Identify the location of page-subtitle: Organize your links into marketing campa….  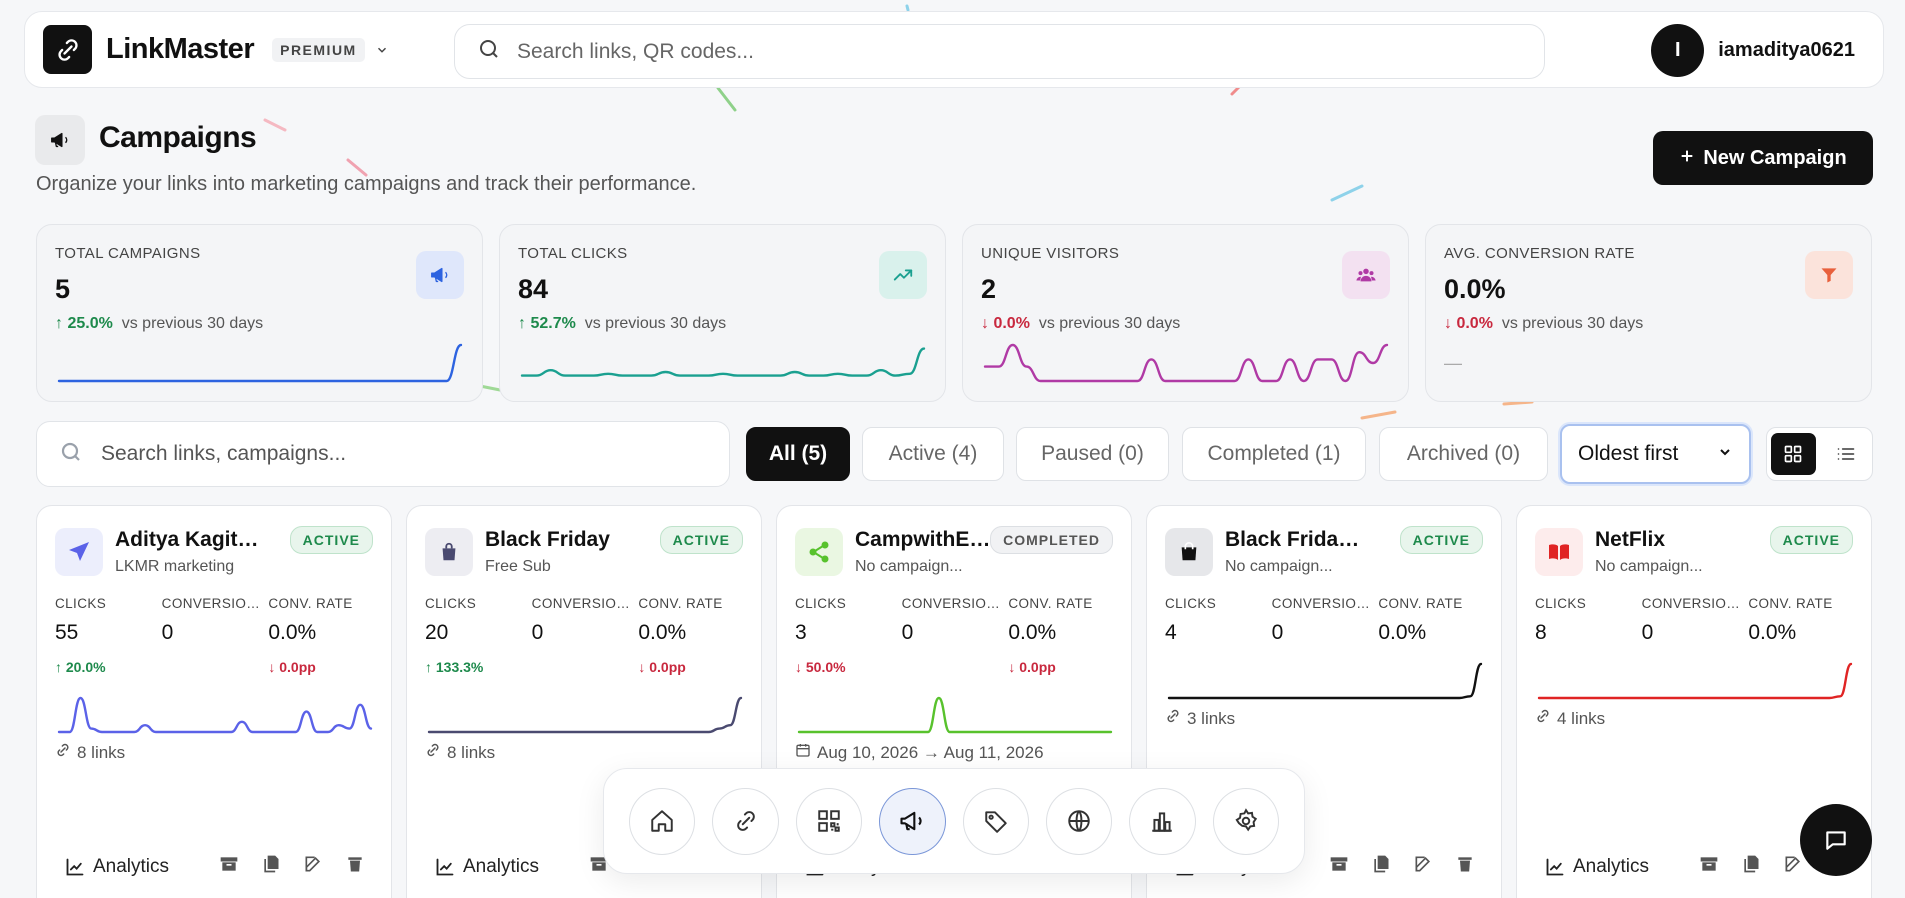
(366, 184).